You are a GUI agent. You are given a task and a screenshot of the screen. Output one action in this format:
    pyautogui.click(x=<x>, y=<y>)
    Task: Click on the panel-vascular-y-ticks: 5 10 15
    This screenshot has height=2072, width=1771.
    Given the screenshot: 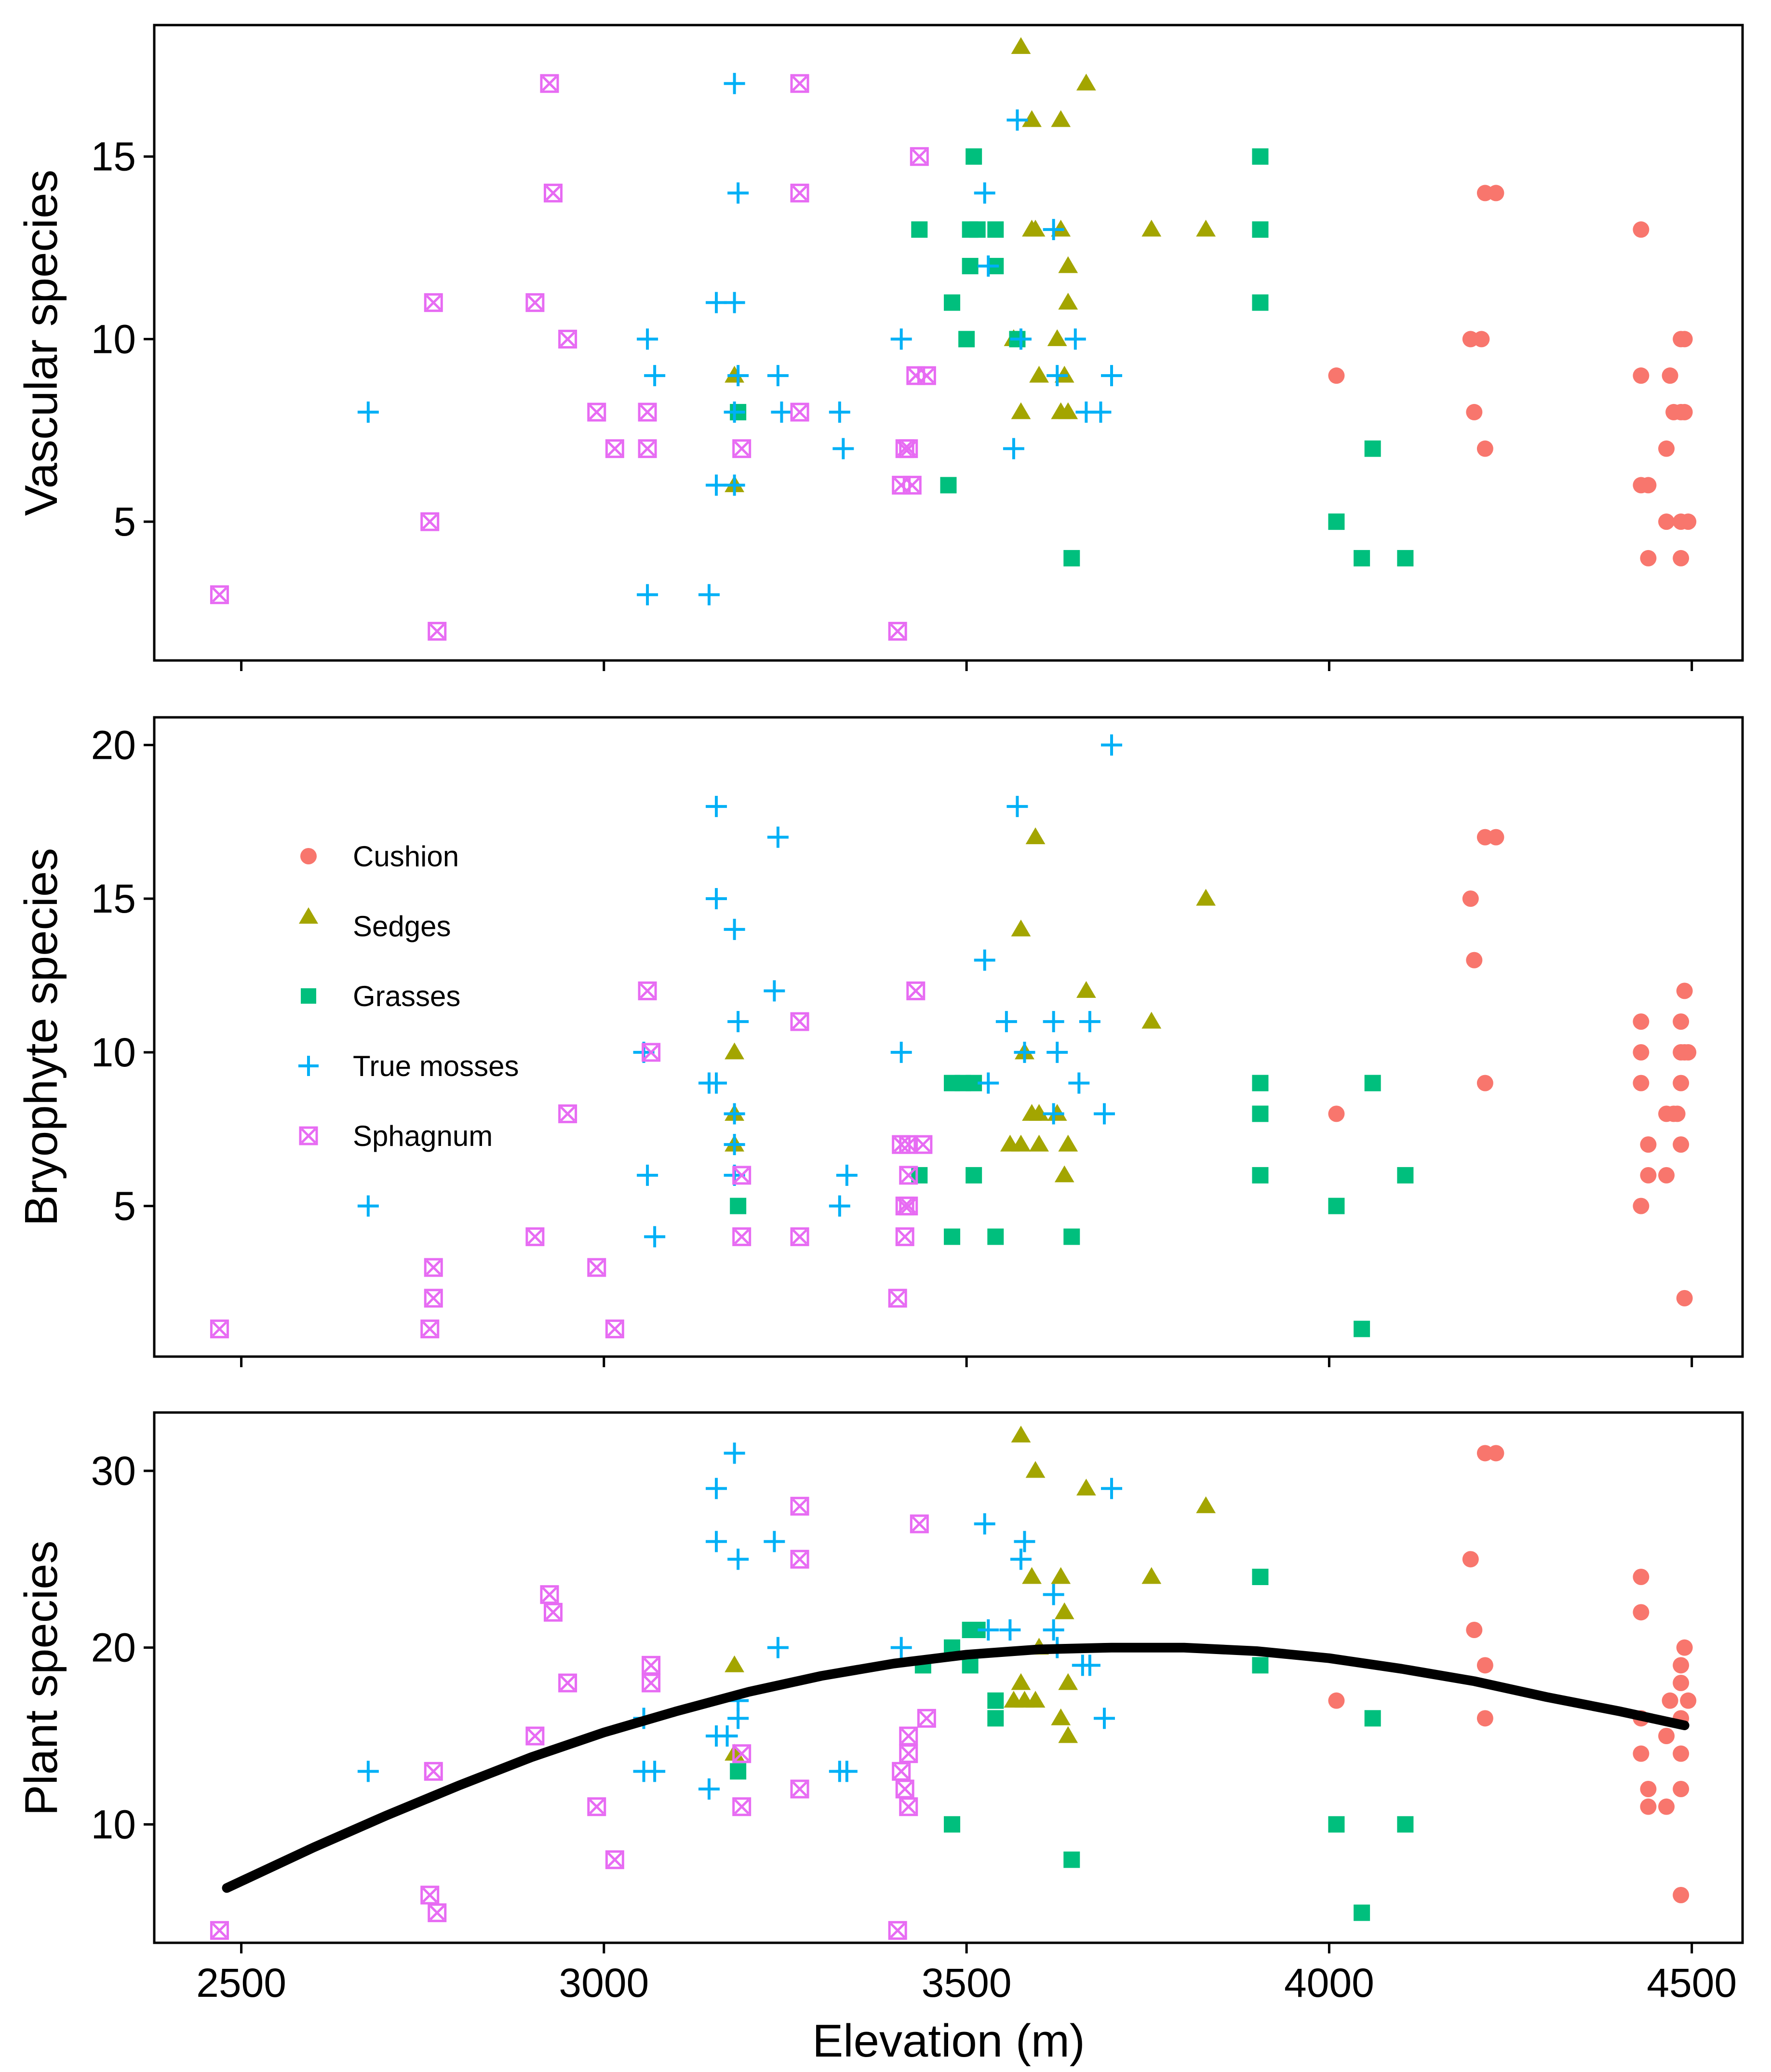 What is the action you would take?
    pyautogui.click(x=123, y=339)
    